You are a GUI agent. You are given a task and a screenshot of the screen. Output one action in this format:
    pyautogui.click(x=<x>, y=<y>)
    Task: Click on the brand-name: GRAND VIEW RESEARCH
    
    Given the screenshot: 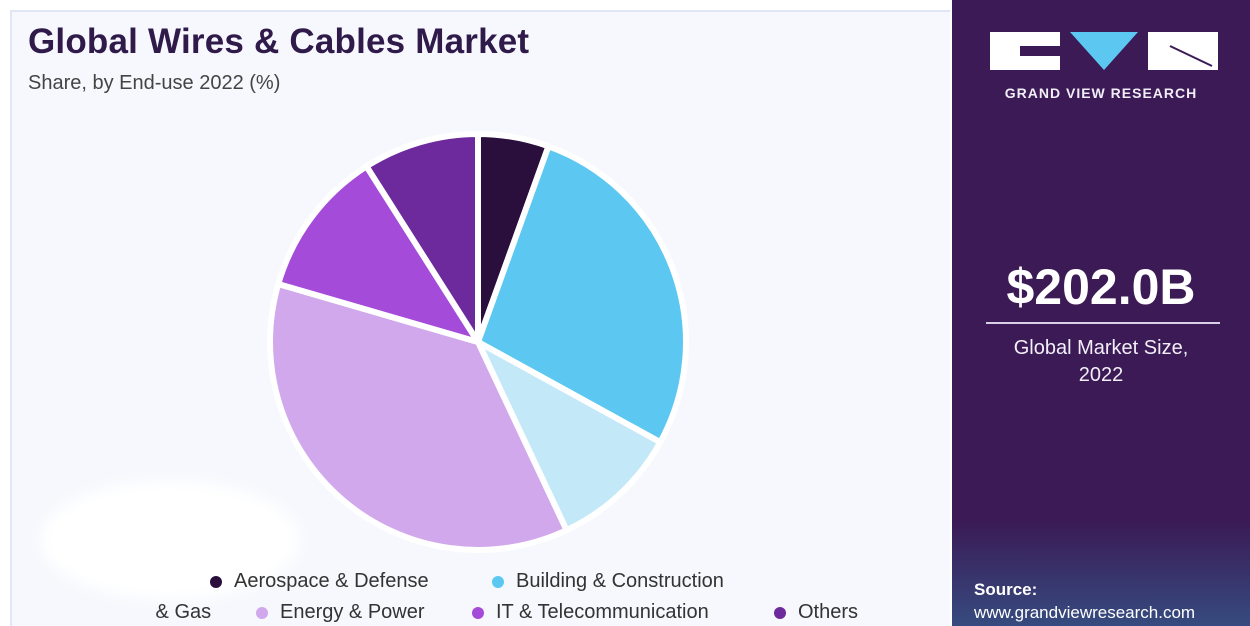 What is the action you would take?
    pyautogui.click(x=1101, y=93)
    